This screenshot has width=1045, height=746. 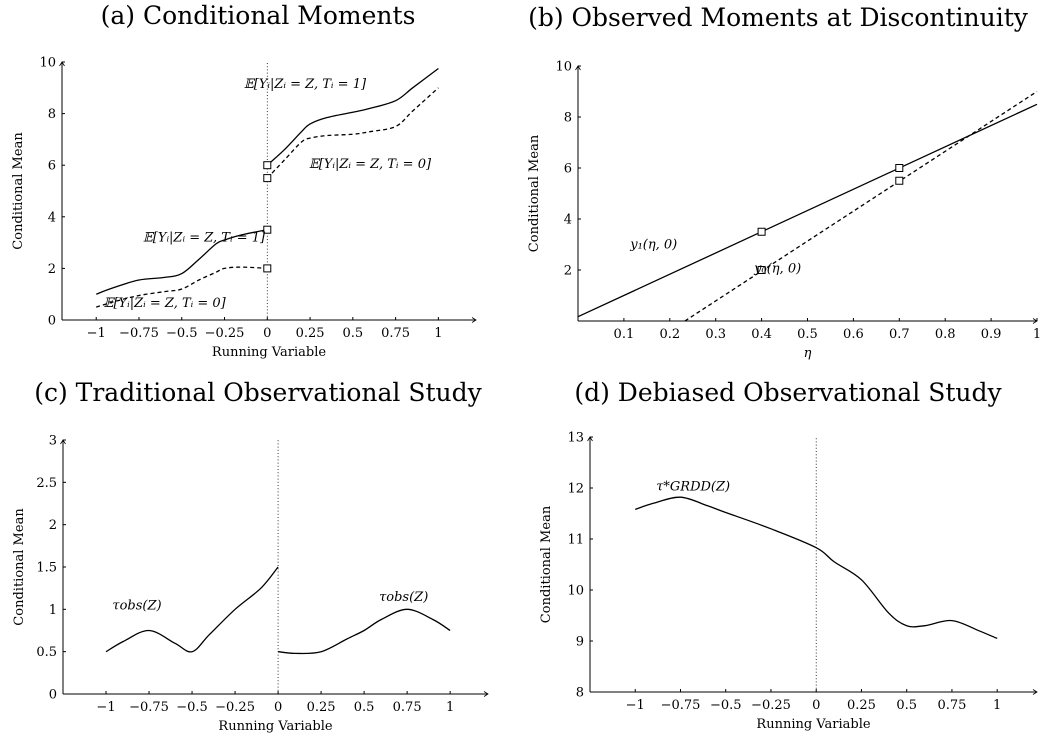 I want to click on y-tick-label: 12, so click(x=575, y=489).